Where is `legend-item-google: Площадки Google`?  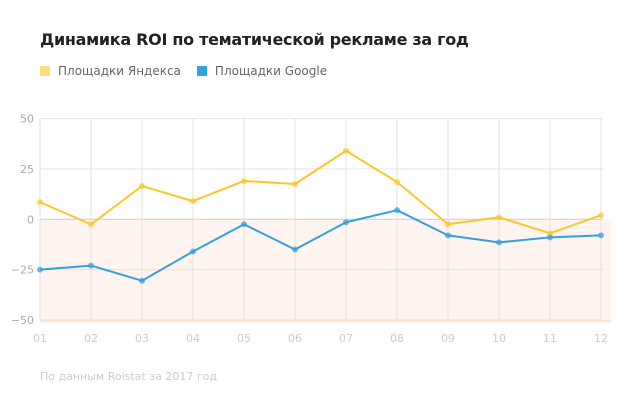
legend-item-google: Площадки Google is located at coordinates (262, 71).